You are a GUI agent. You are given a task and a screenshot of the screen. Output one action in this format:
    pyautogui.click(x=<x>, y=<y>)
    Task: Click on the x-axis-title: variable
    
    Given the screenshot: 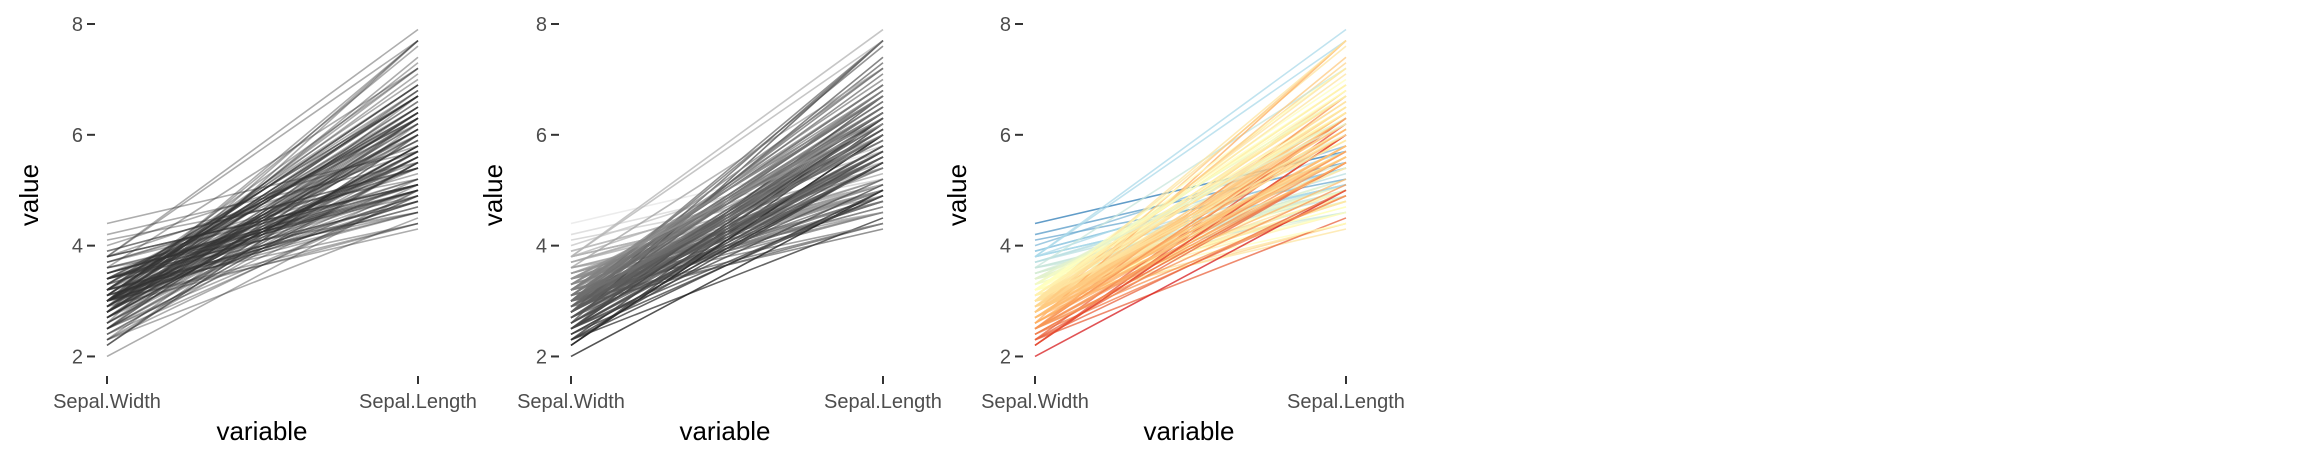 What is the action you would take?
    pyautogui.click(x=261, y=431)
    